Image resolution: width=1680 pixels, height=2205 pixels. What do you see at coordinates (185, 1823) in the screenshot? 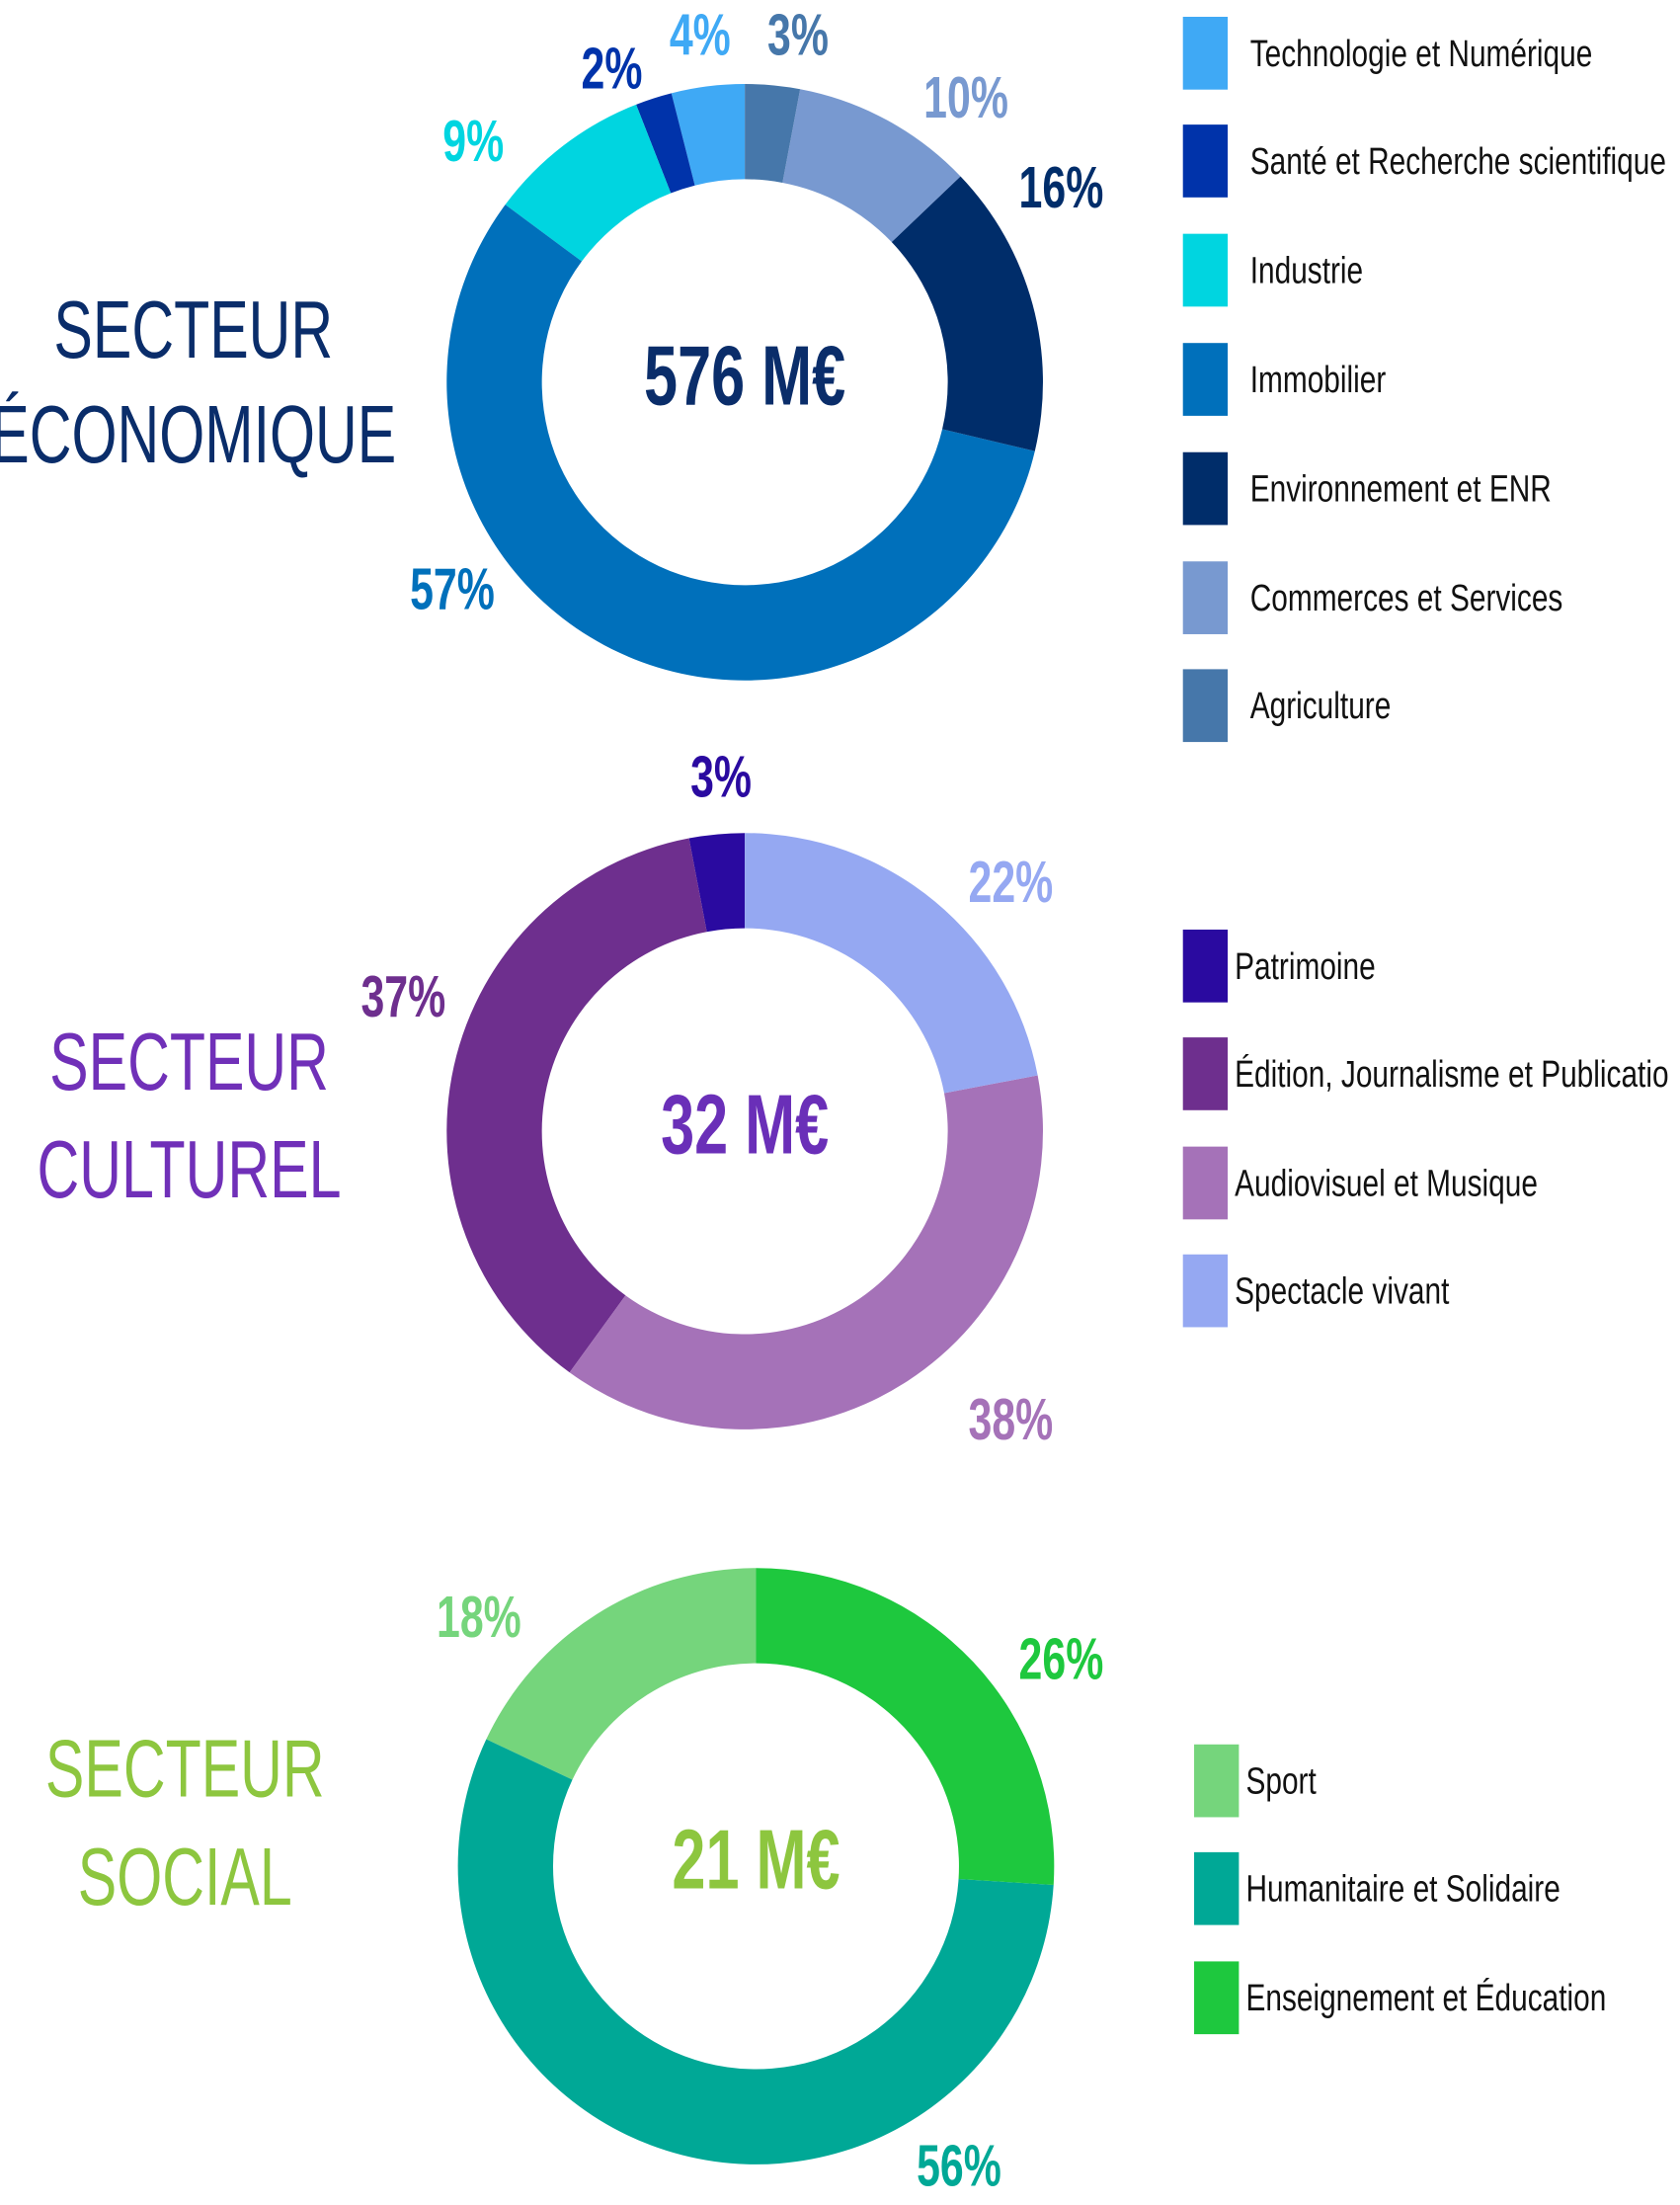
I see `chart-title: SECTEUR SOCIAL` at bounding box center [185, 1823].